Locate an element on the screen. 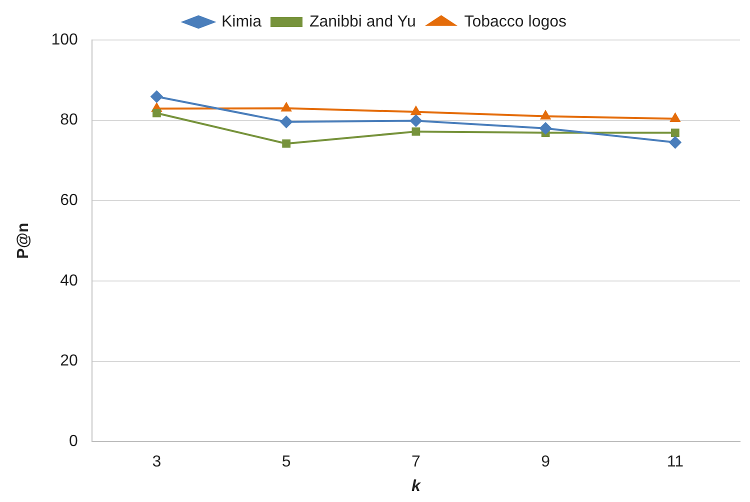  y-axis-title: P@n is located at coordinates (23, 240).